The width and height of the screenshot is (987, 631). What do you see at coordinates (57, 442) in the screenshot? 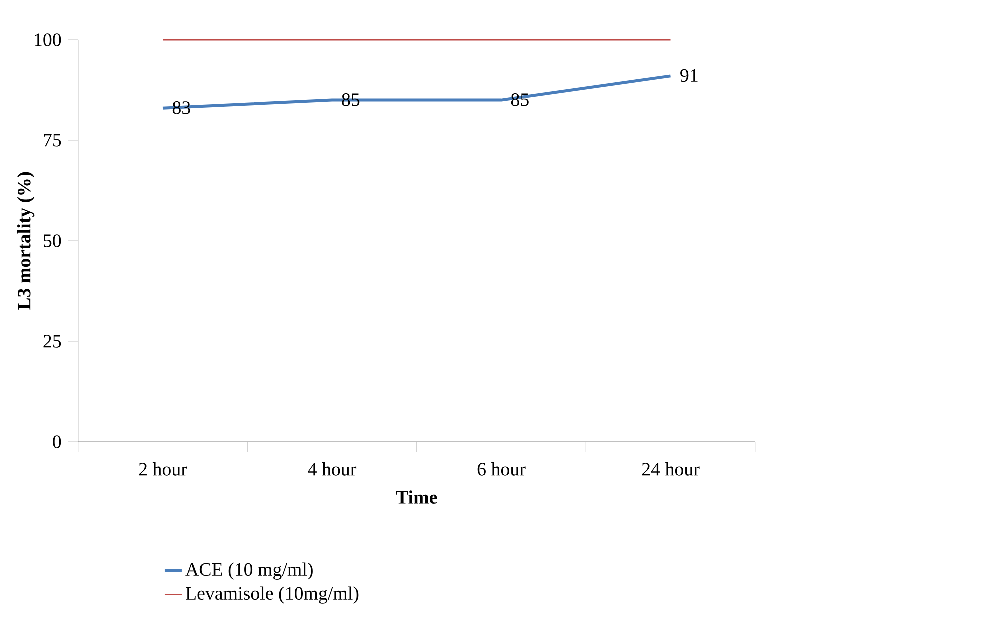
I see `y-tick-label: 0` at bounding box center [57, 442].